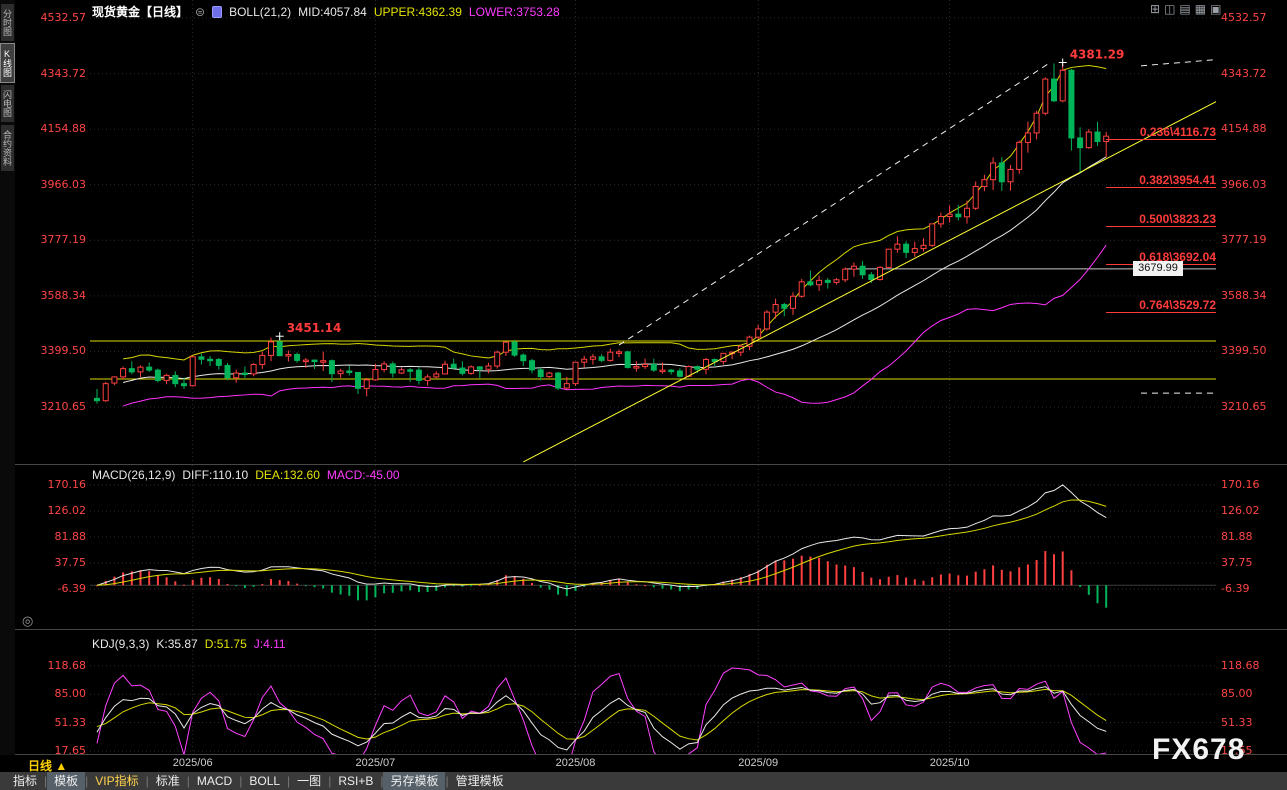  Describe the element at coordinates (63, 406) in the screenshot. I see `price-axis-label: 3210.65` at that location.